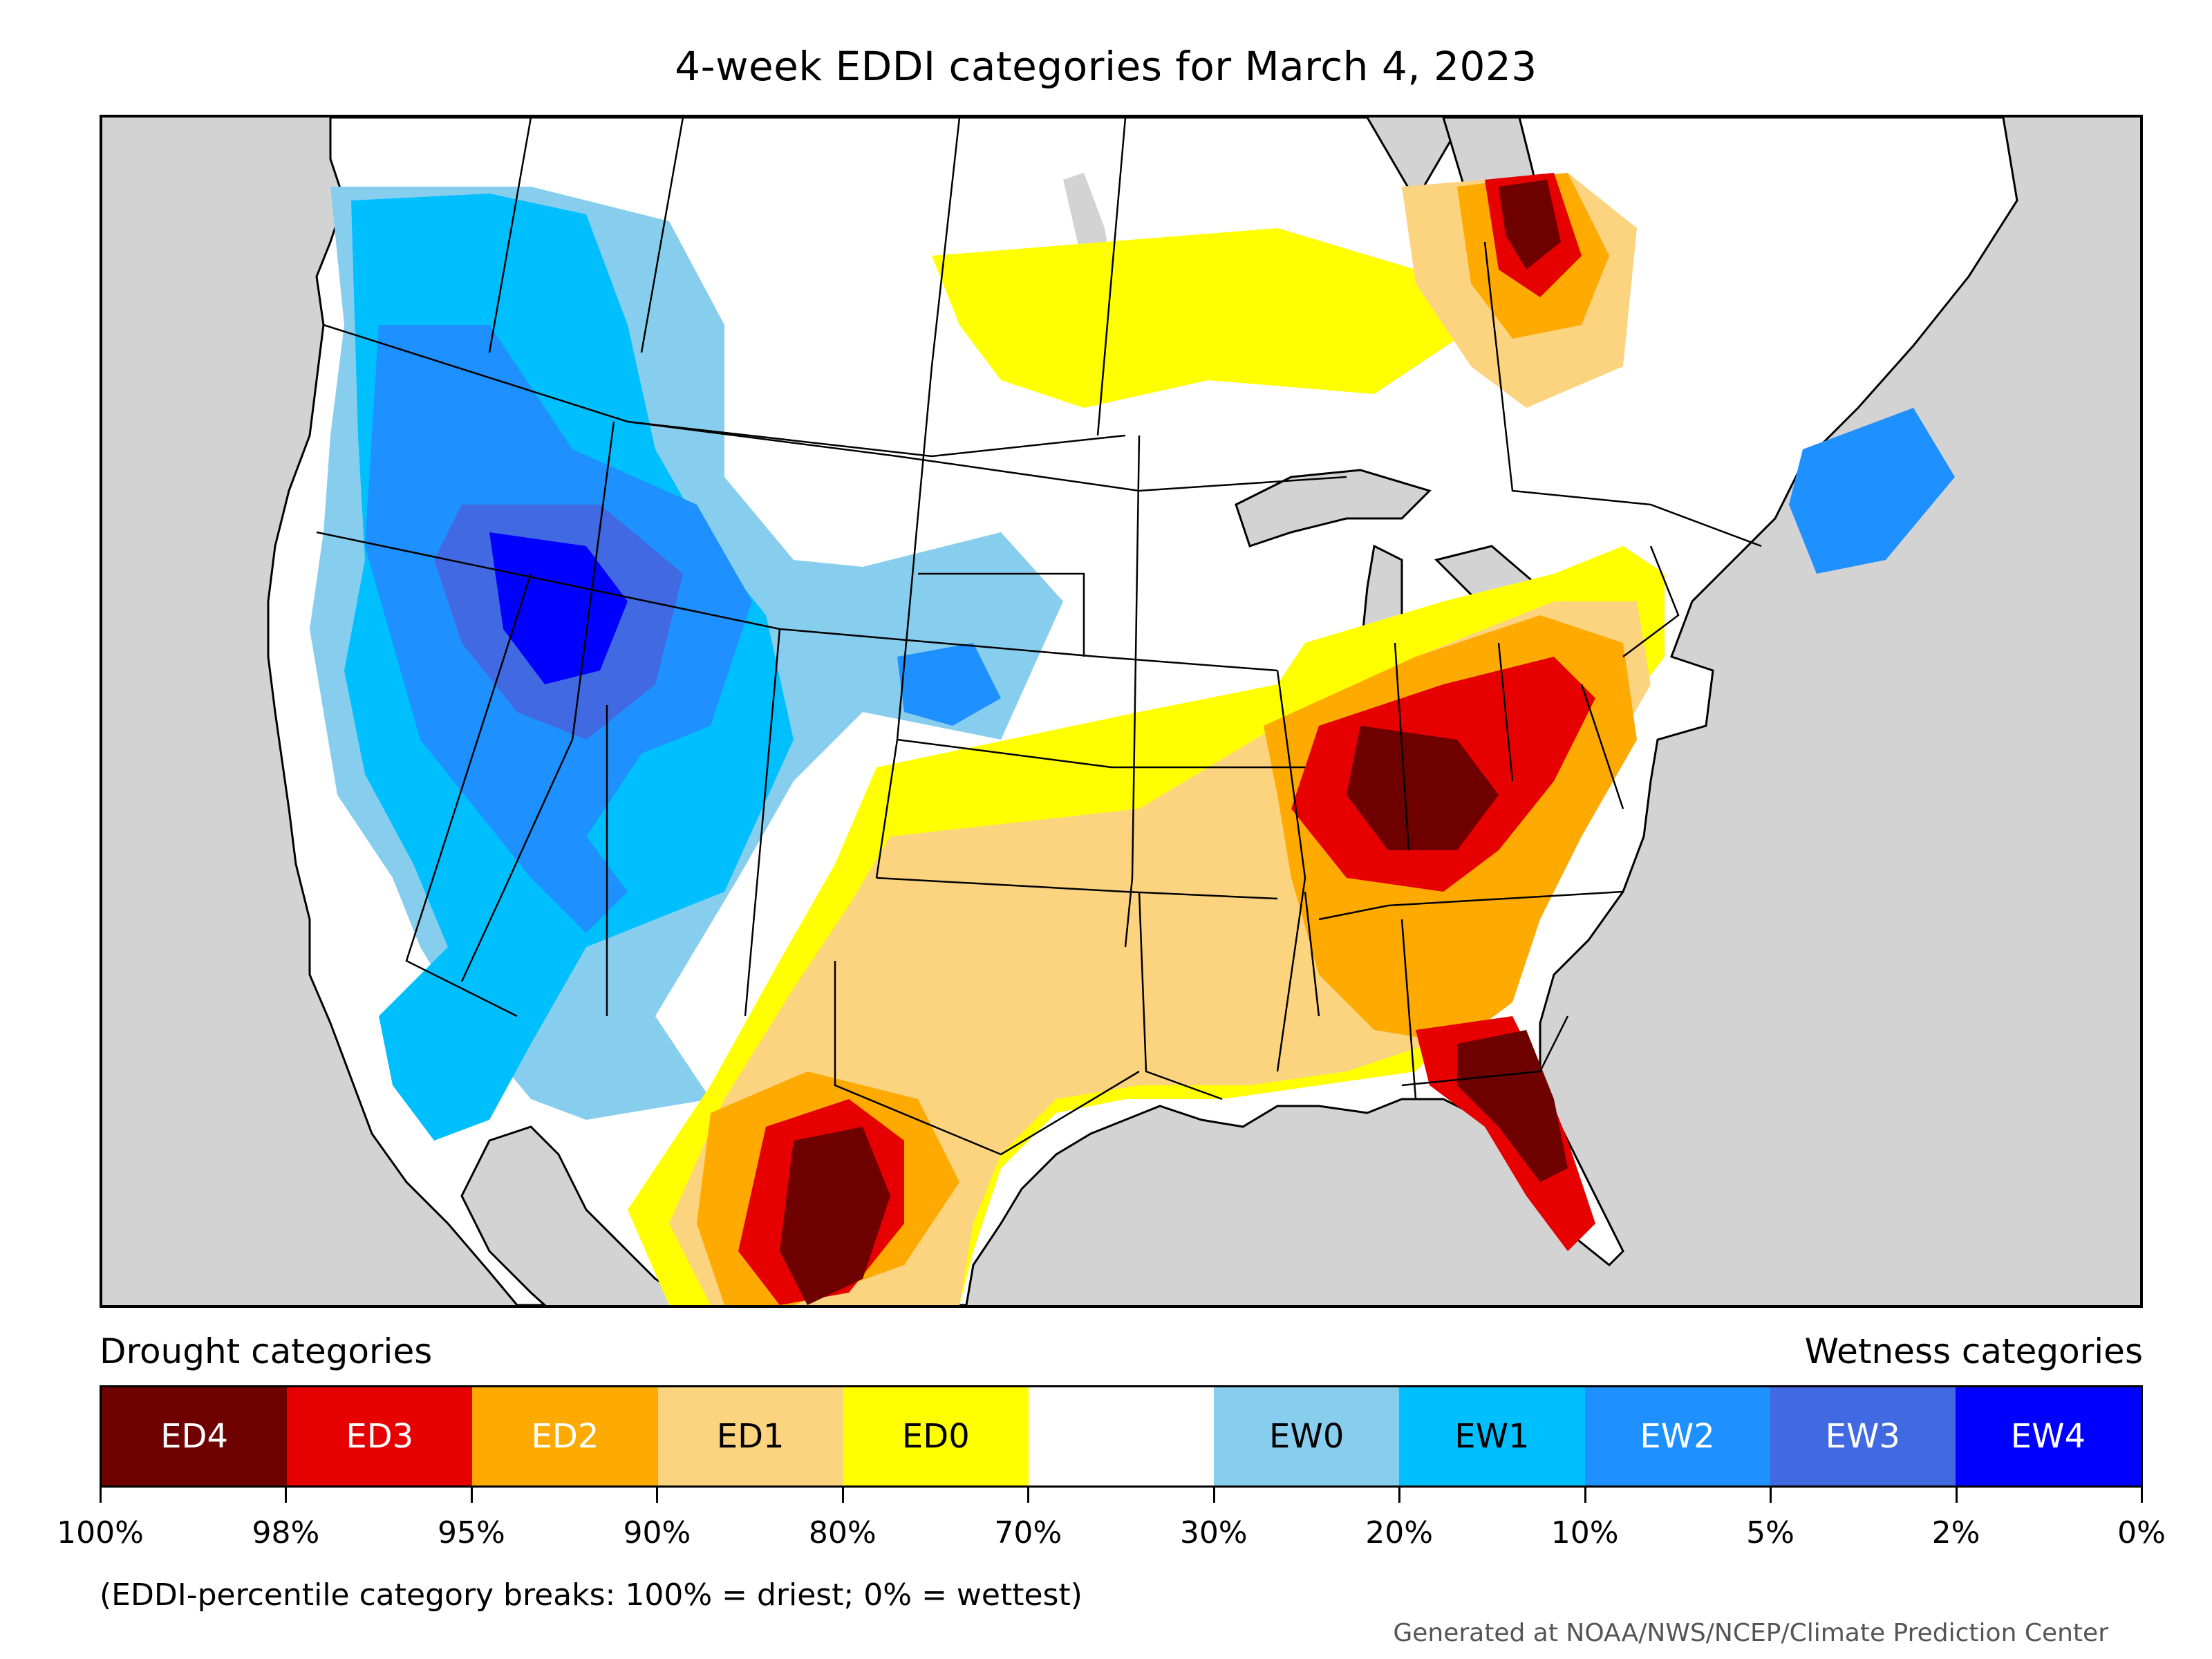 The height and width of the screenshot is (1659, 2212). I want to click on drought-region-ed4-tx, so click(835, 1216).